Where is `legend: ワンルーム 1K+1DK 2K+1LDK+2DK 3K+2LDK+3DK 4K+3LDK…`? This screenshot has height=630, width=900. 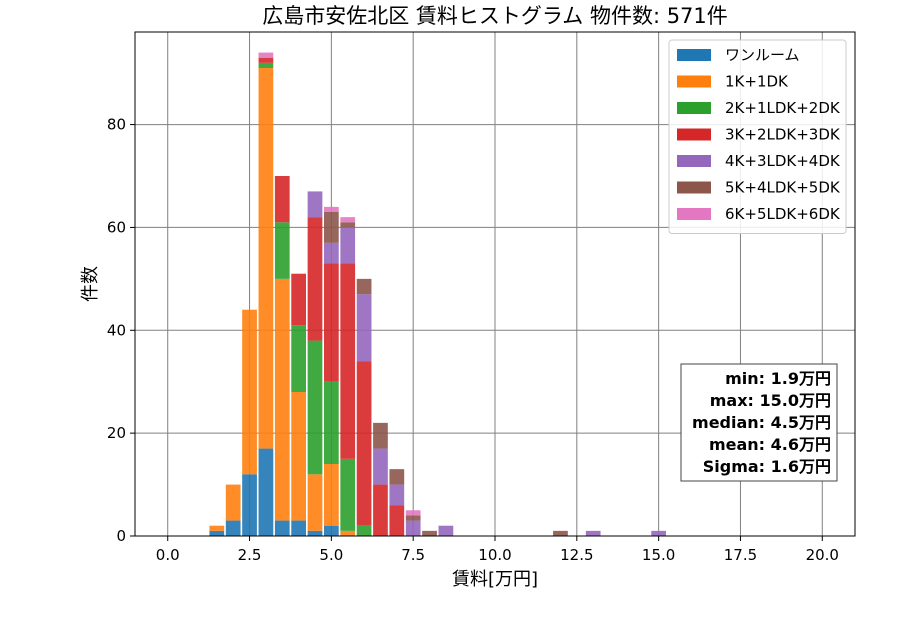 legend: ワンルーム 1K+1DK 2K+1LDK+2DK 3K+2LDK+3DK 4K+3LDK… is located at coordinates (757, 136).